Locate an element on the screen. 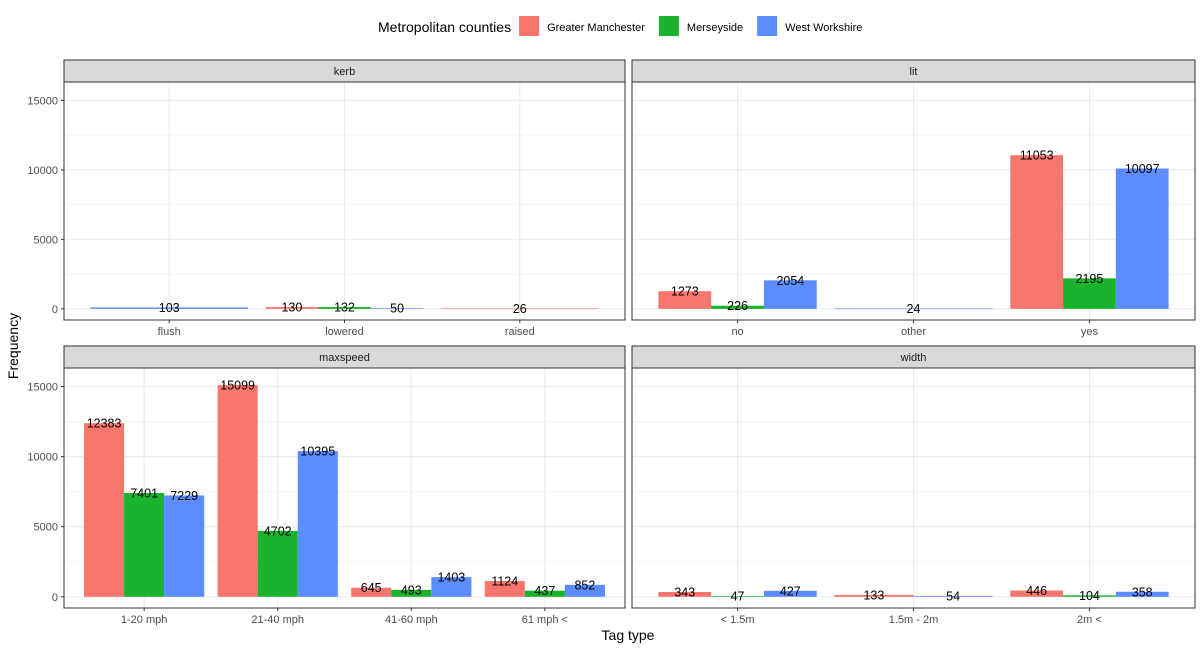  legend-key-west-workshire is located at coordinates (767, 26).